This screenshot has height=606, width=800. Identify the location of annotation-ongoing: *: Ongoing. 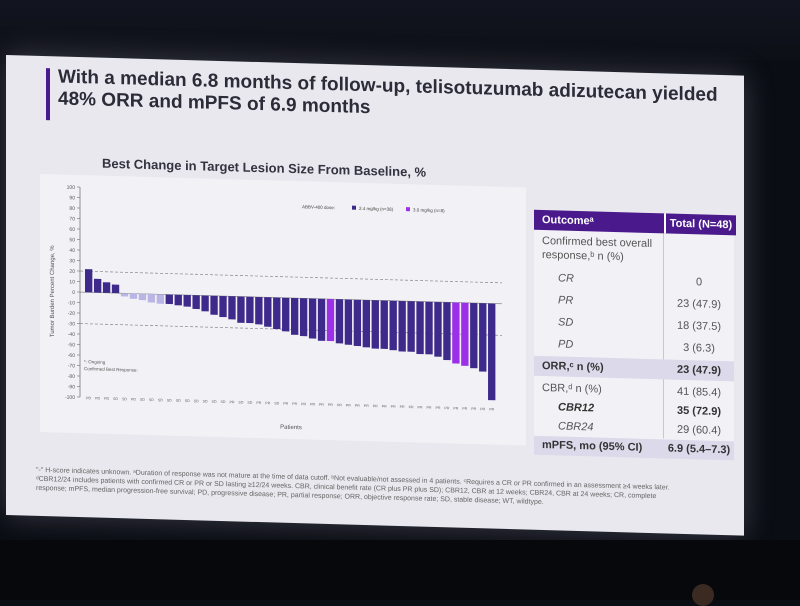
(95, 362).